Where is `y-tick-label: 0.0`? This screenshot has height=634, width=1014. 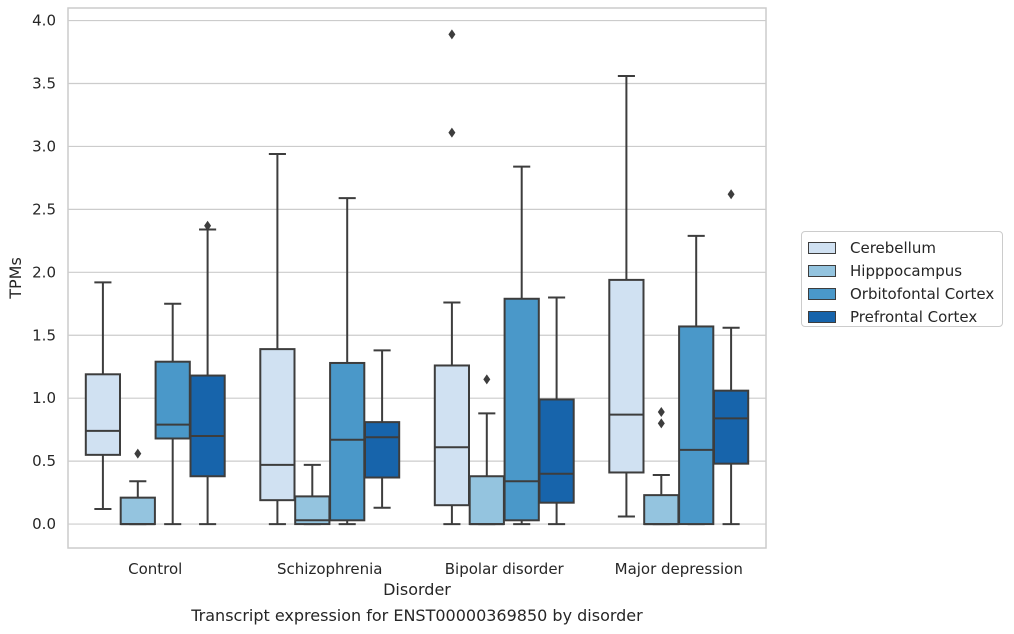
y-tick-label: 0.0 is located at coordinates (44, 524).